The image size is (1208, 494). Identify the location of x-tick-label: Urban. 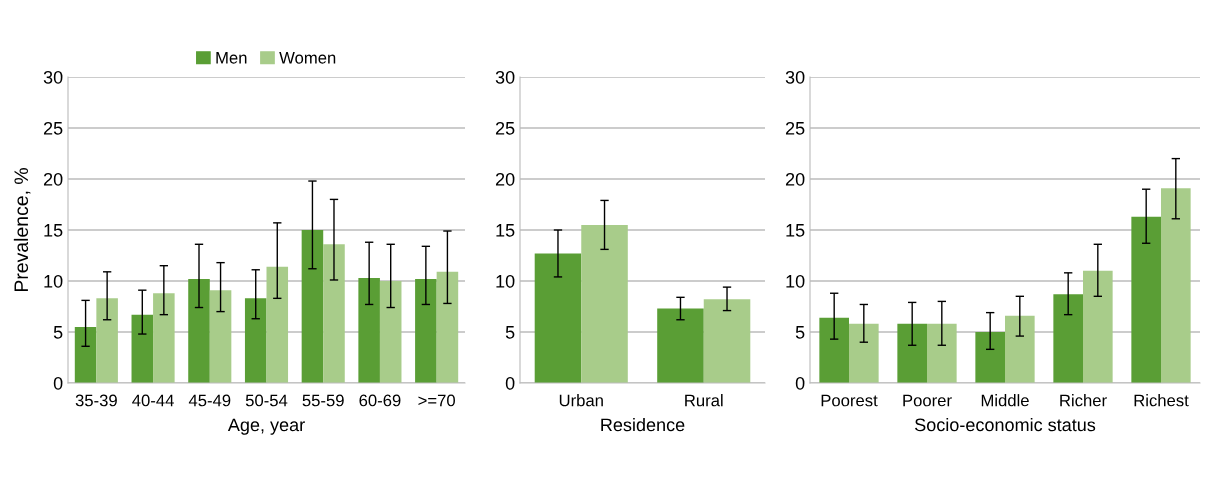
(581, 400).